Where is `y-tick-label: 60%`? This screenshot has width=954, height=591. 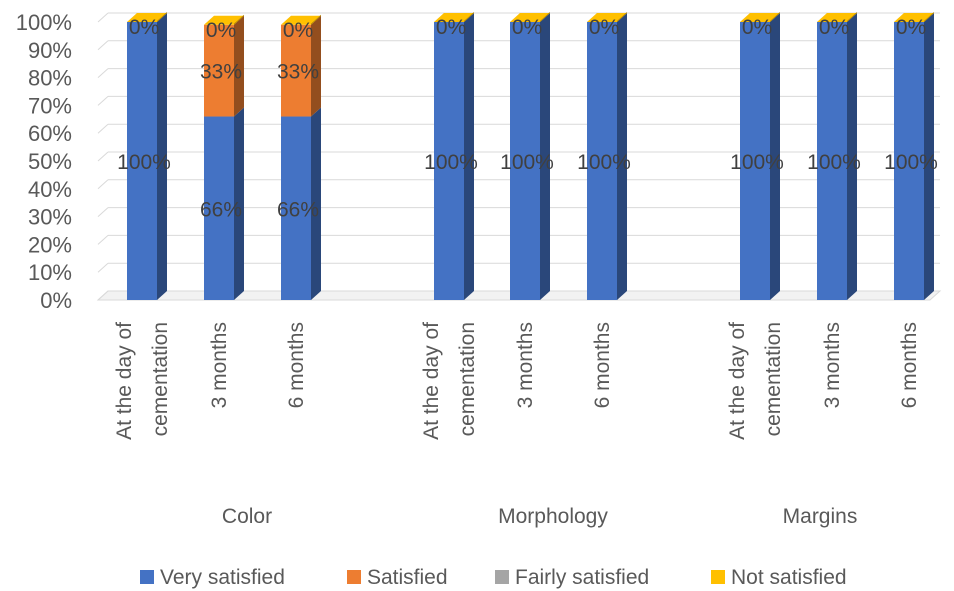
y-tick-label: 60% is located at coordinates (50, 133).